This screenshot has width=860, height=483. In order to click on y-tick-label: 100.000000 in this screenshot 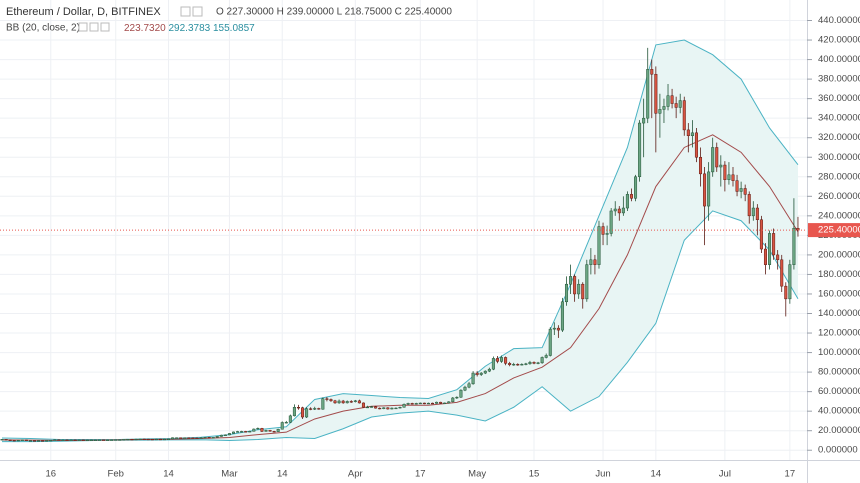, I will do `click(839, 352)`.